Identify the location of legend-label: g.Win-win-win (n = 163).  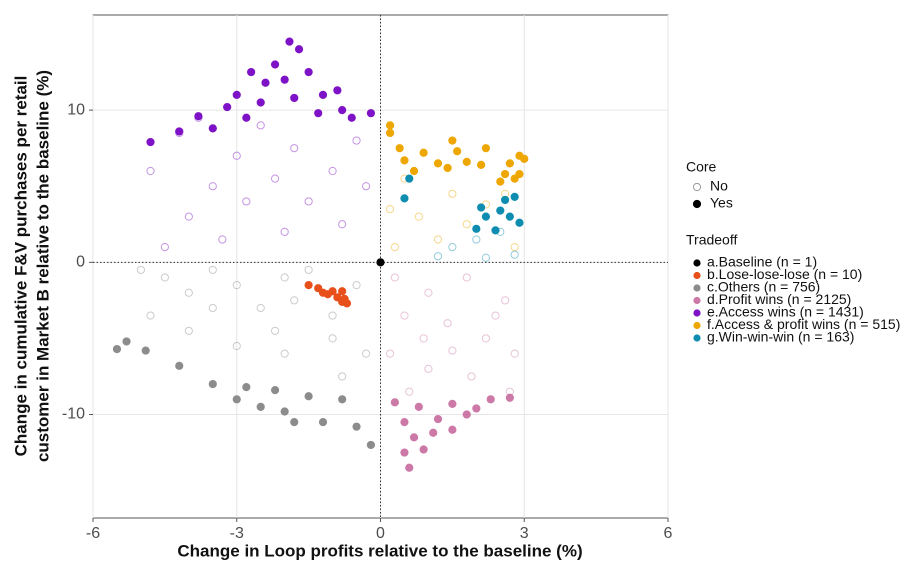
(780, 337).